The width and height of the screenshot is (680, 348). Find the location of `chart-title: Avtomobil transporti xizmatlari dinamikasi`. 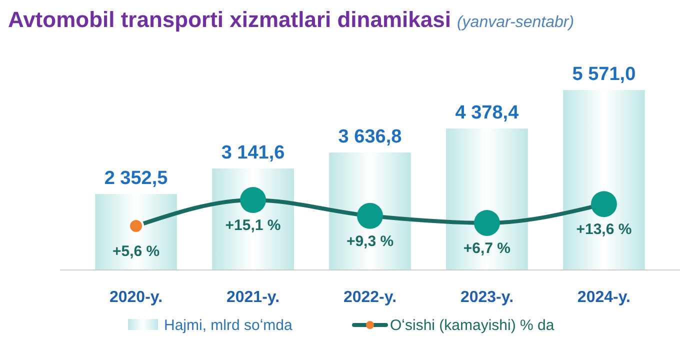

chart-title: Avtomobil transporti xizmatlari dinamikasi is located at coordinates (229, 19).